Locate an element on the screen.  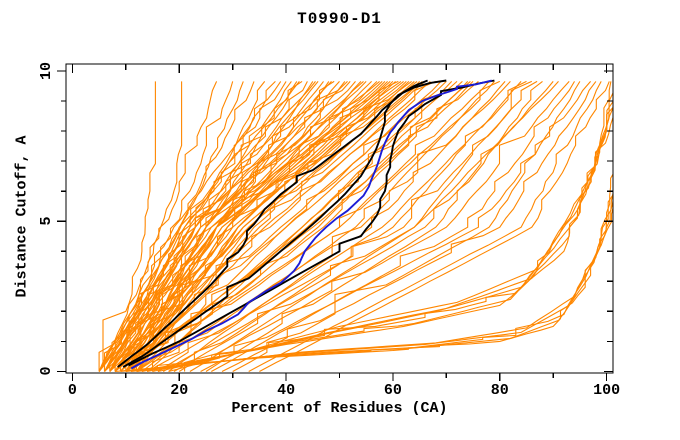
chart-title: T0990-D1 is located at coordinates (339, 19).